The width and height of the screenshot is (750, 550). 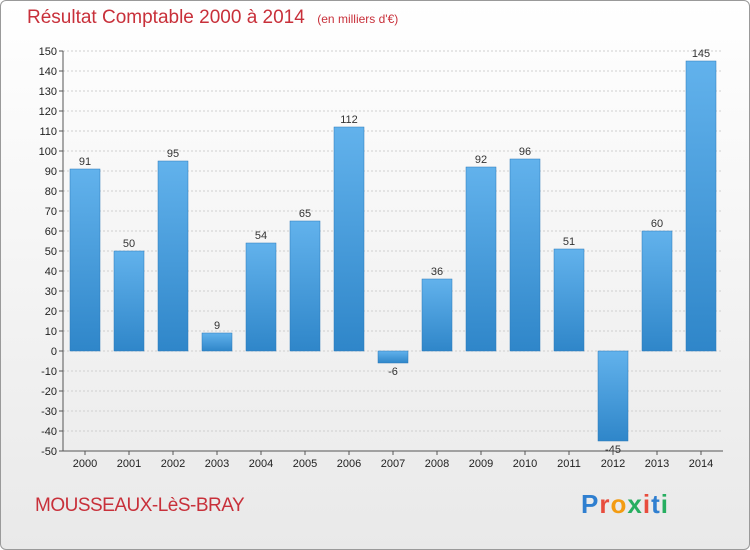 I want to click on x-tick-label: 2014, so click(x=701, y=464).